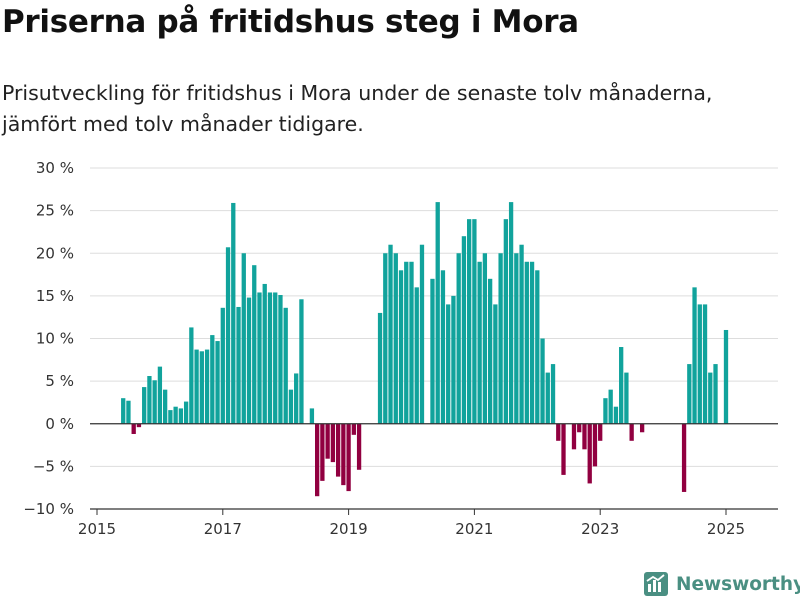 The image size is (800, 600). Describe the element at coordinates (55, 211) in the screenshot. I see `y-tick-label: 25 %` at that location.